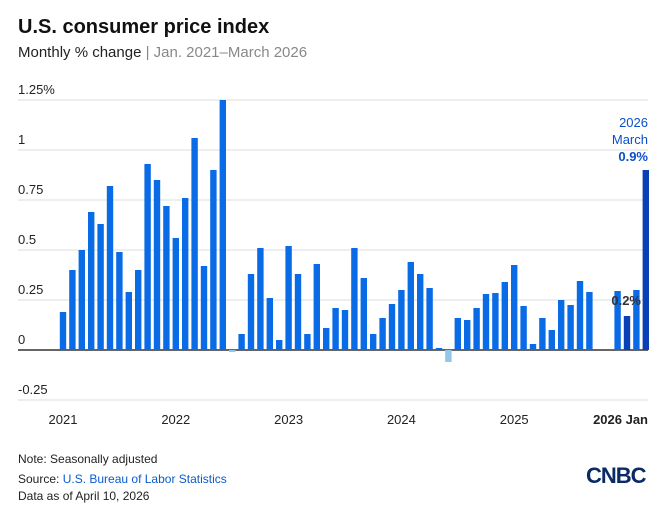 This screenshot has height=529, width=672. Describe the element at coordinates (33, 389) in the screenshot. I see `y-tick-label: -0.25` at that location.